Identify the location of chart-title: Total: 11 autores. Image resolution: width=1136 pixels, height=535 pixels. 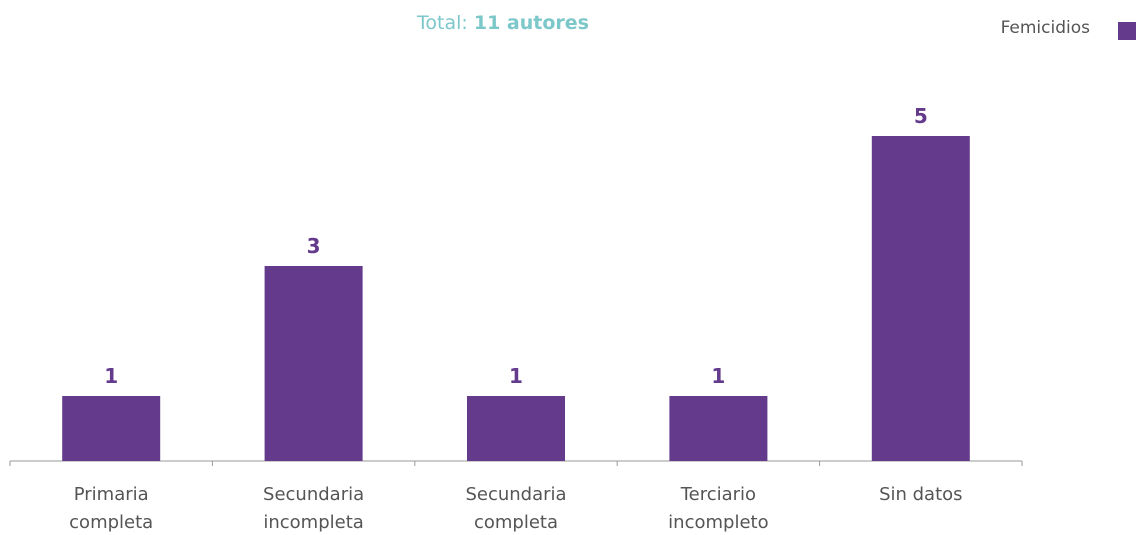
(503, 23).